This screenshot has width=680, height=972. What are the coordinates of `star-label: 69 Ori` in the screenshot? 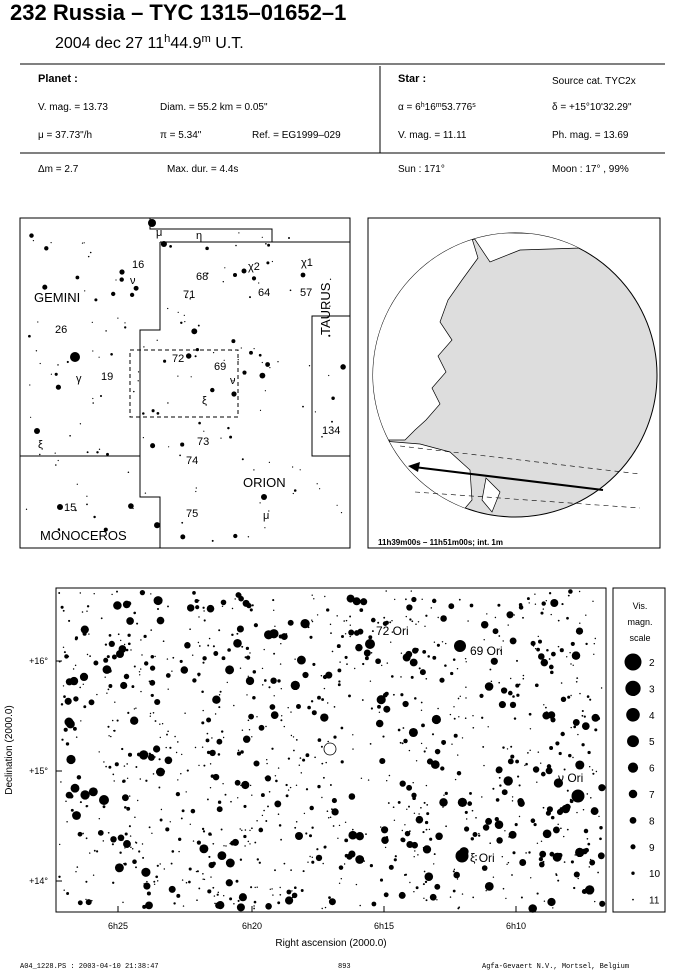 It's located at (486, 651).